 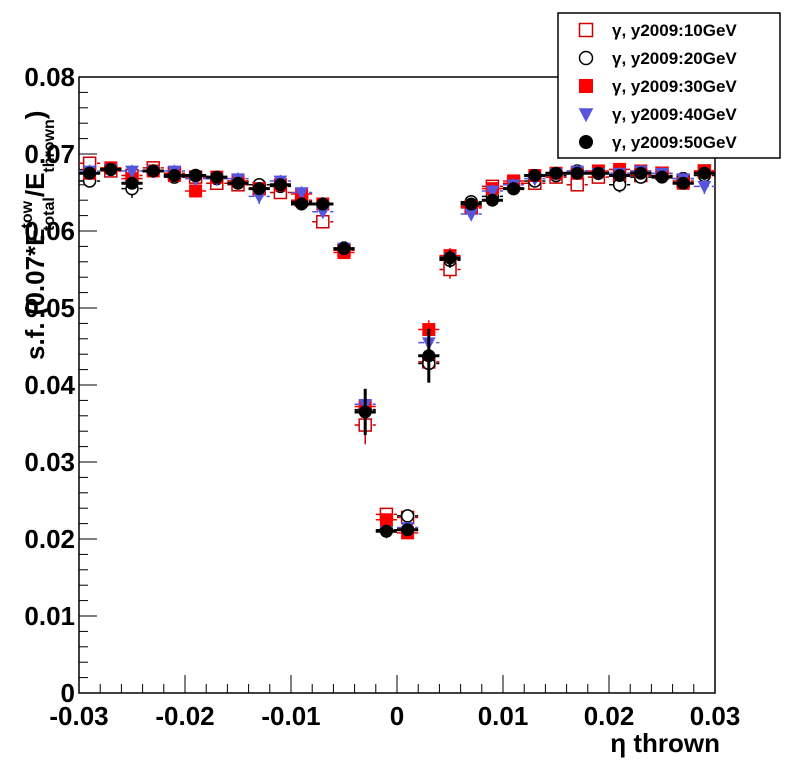 I want to click on x-tick-label: -0.01, so click(x=290, y=716).